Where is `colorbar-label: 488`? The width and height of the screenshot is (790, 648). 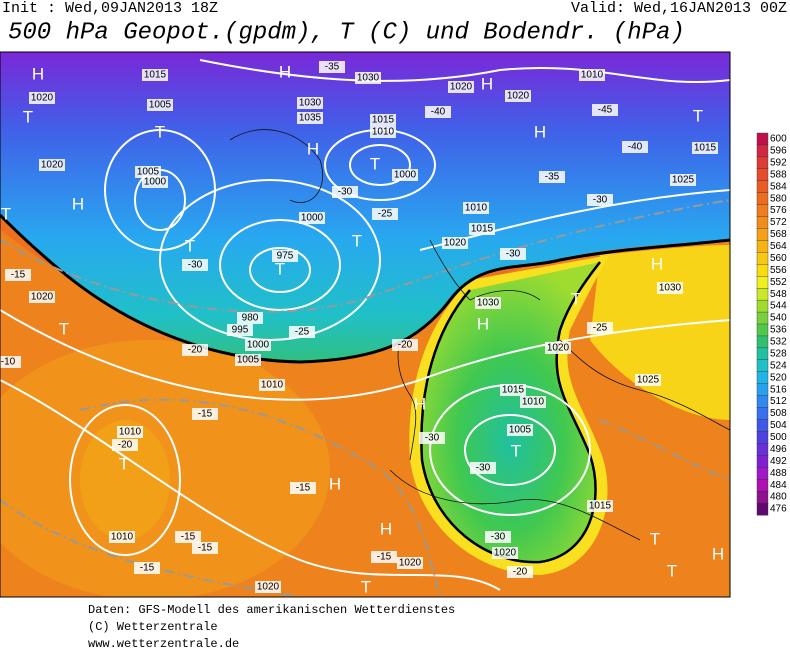
colorbar-label: 488 is located at coordinates (778, 473).